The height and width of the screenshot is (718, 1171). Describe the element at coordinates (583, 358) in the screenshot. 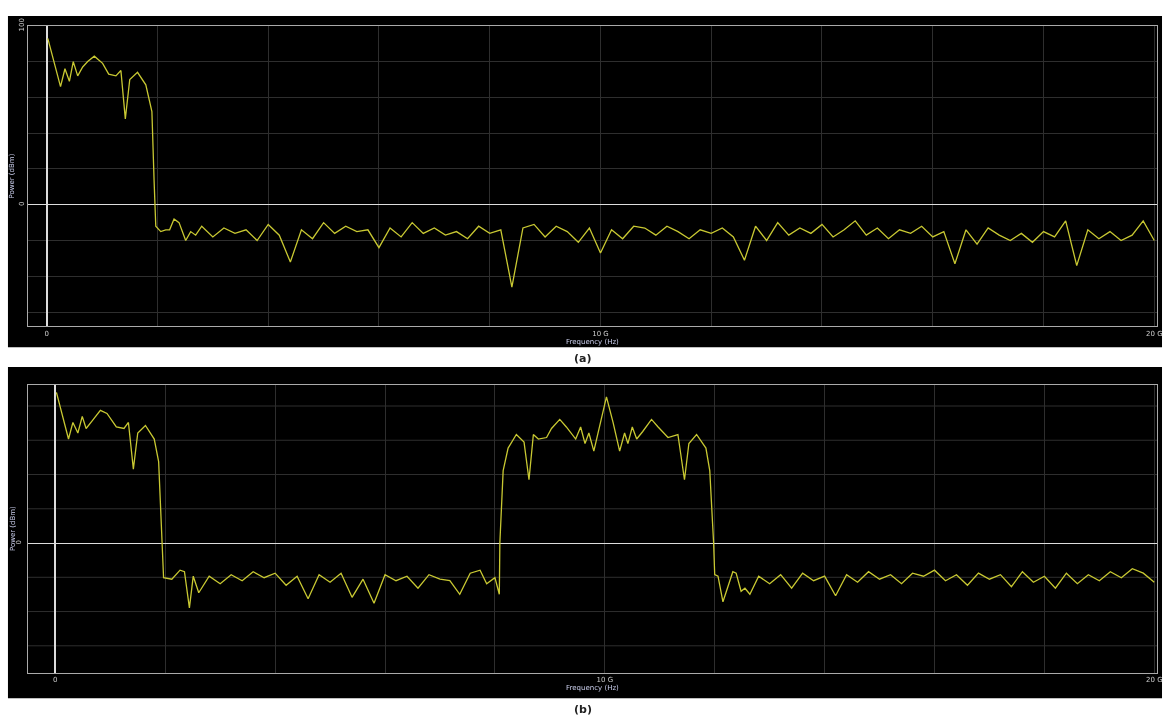

I see `text: (a)` at that location.